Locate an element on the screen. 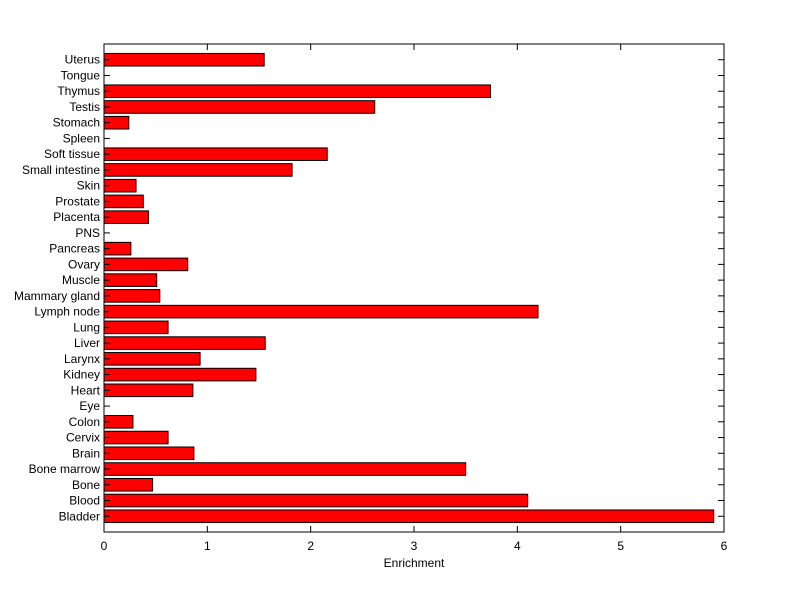 The image size is (800, 599). bar-heart is located at coordinates (148, 390).